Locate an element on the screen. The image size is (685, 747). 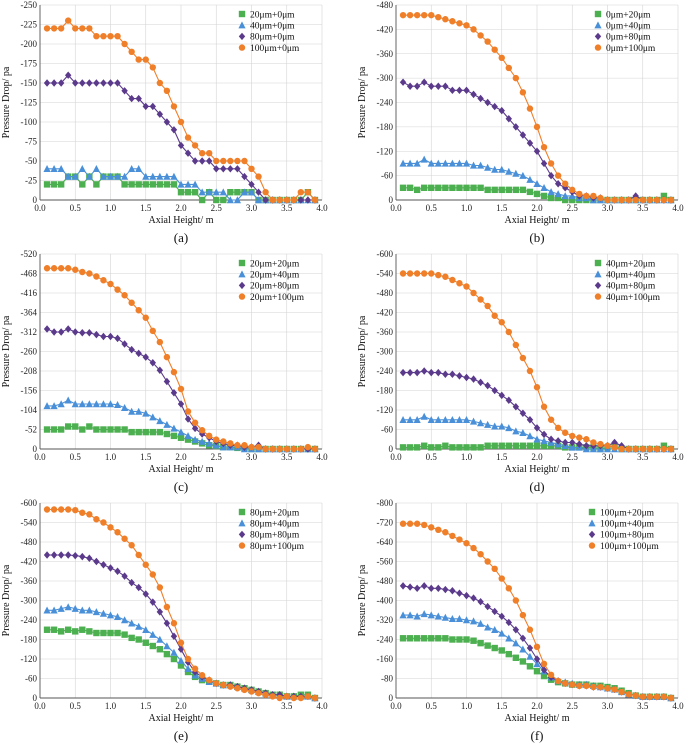
y-tick-label: -360 is located at coordinates (385, 332).